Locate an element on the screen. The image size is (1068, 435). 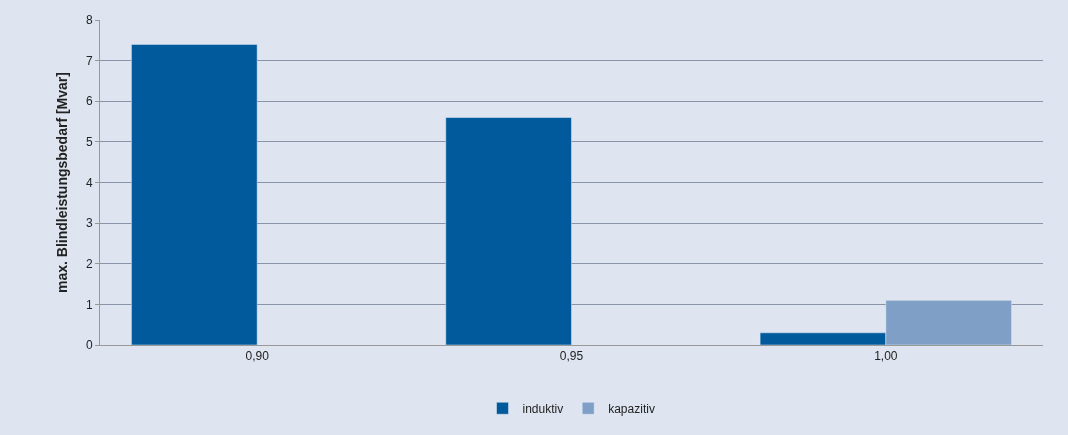
y-tick-label: 8 is located at coordinates (89, 20).